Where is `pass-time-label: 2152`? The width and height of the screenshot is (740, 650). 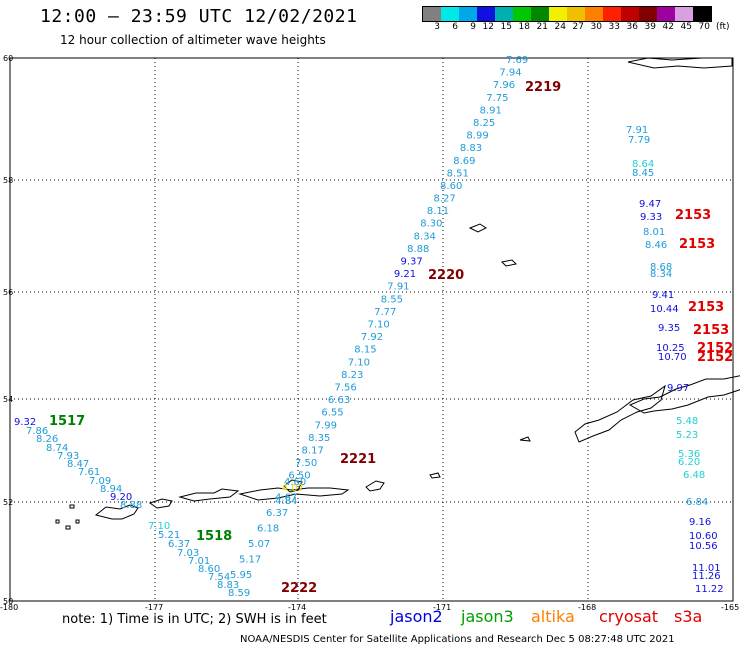
pass-time-label: 2152 is located at coordinates (715, 357).